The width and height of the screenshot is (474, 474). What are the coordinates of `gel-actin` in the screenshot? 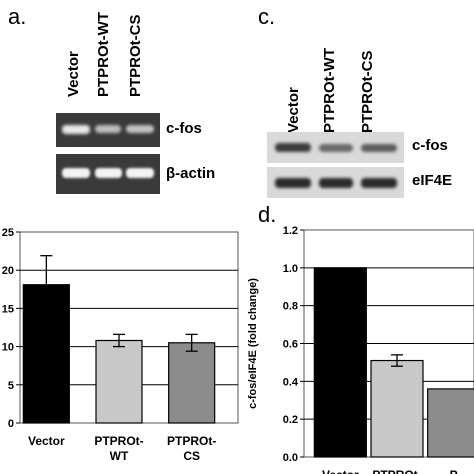 It's located at (108, 174).